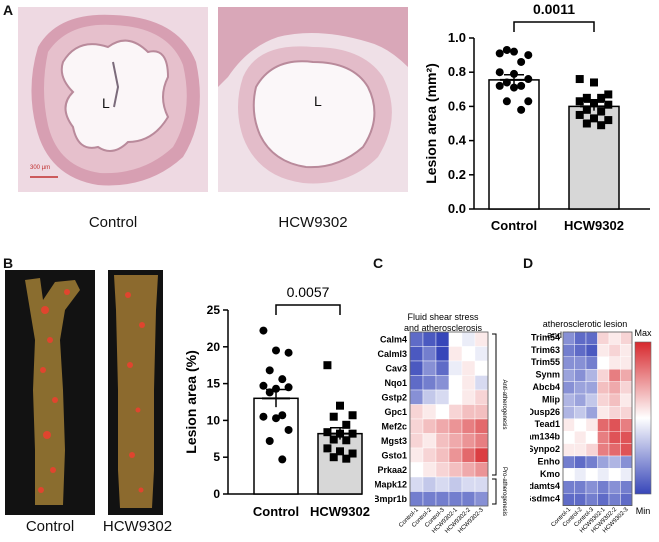 The height and width of the screenshot is (542, 659). I want to click on row-label: Abcb4, so click(546, 387).